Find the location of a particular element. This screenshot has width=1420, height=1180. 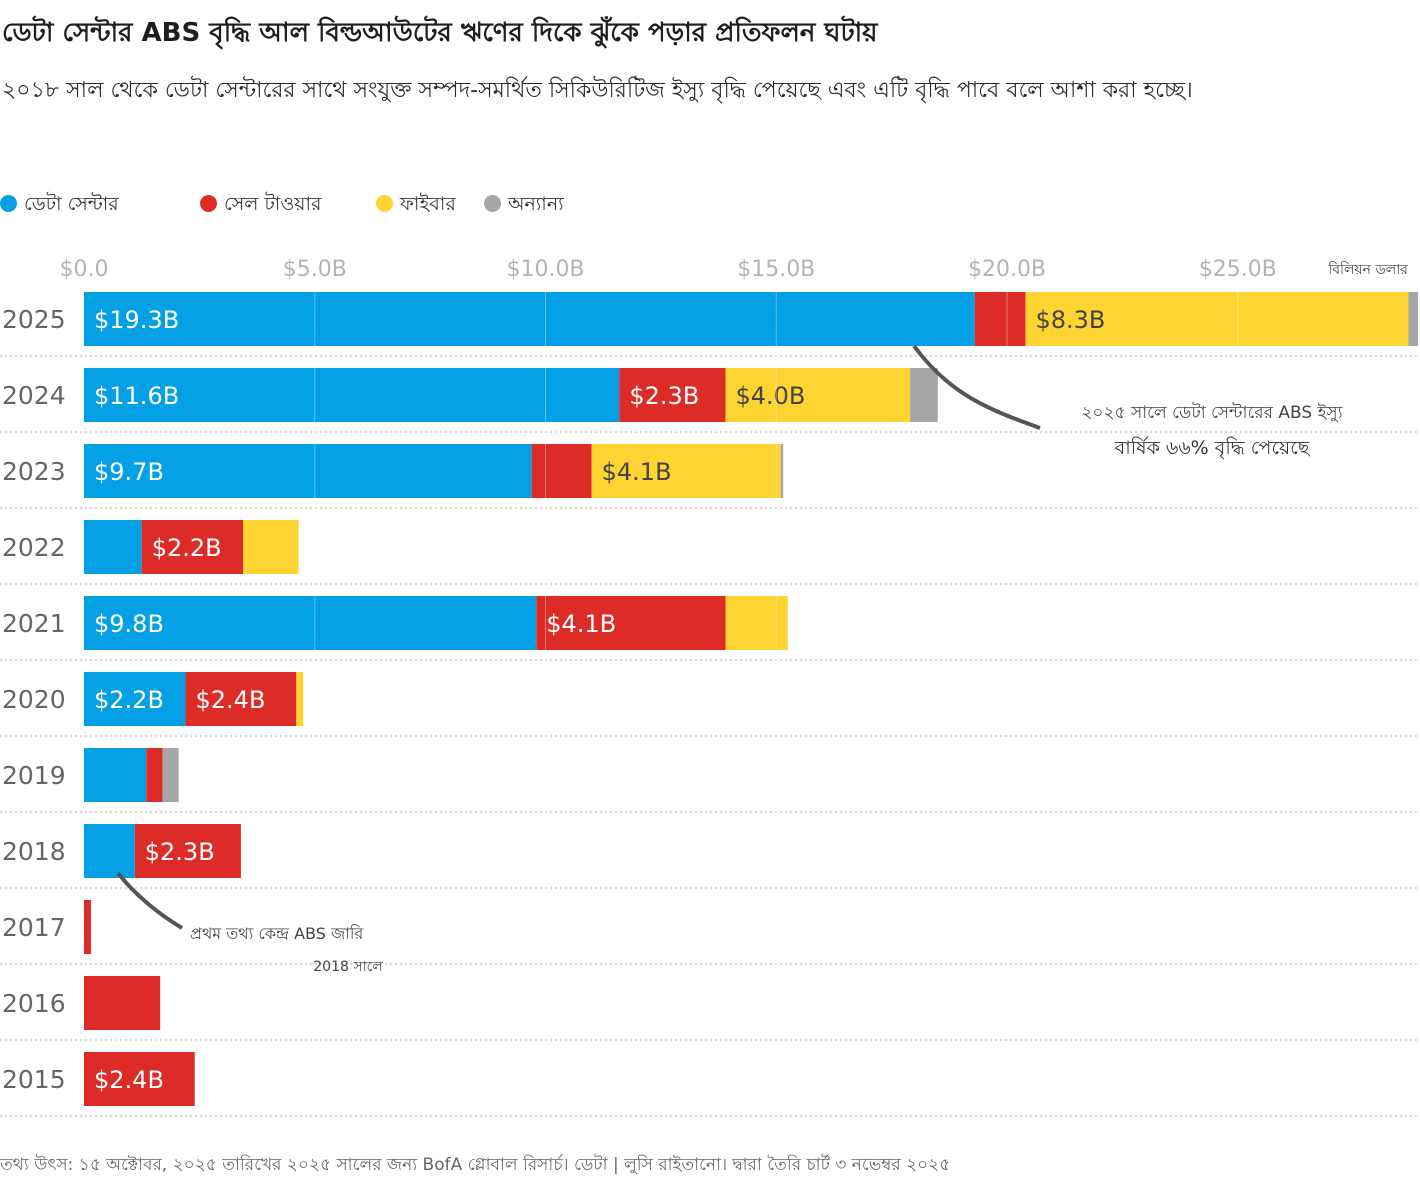

y-category-label: 2019 is located at coordinates (34, 775).